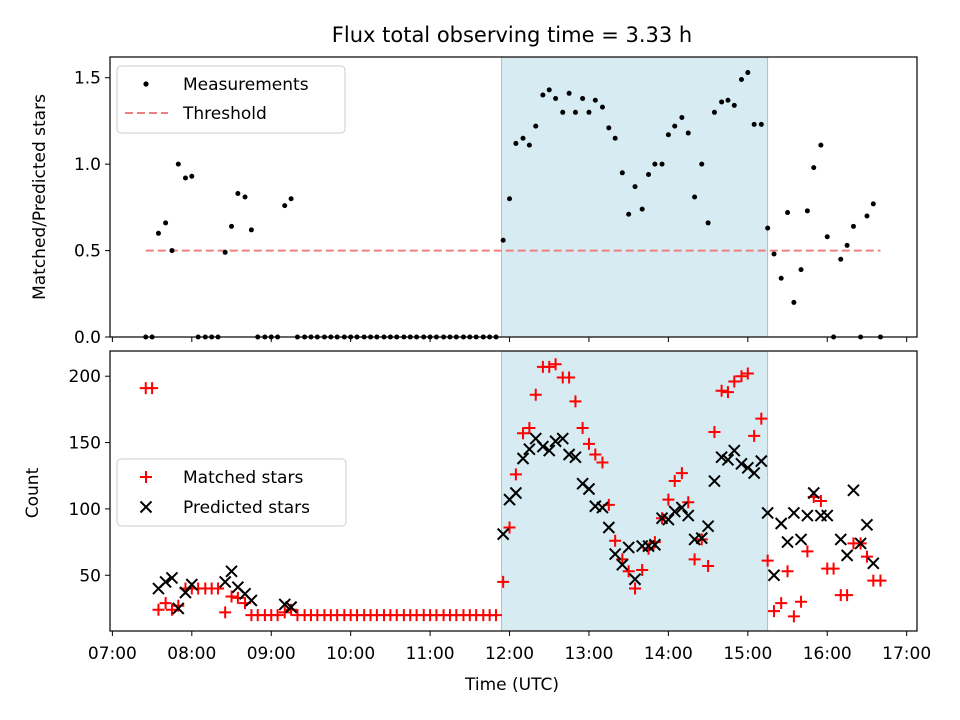  Describe the element at coordinates (246, 85) in the screenshot. I see `measurements-legend-label: Measurements` at that location.